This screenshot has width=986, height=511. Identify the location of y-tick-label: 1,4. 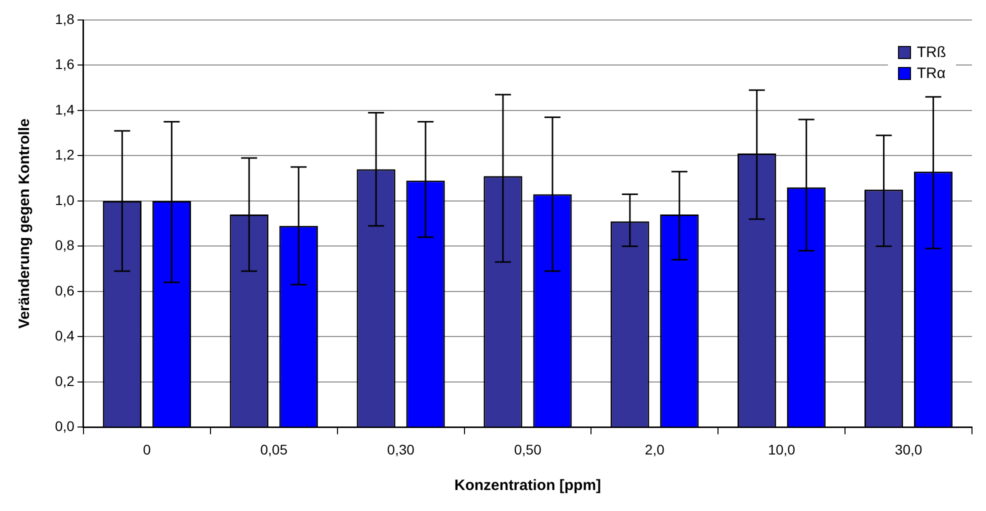
(64, 109).